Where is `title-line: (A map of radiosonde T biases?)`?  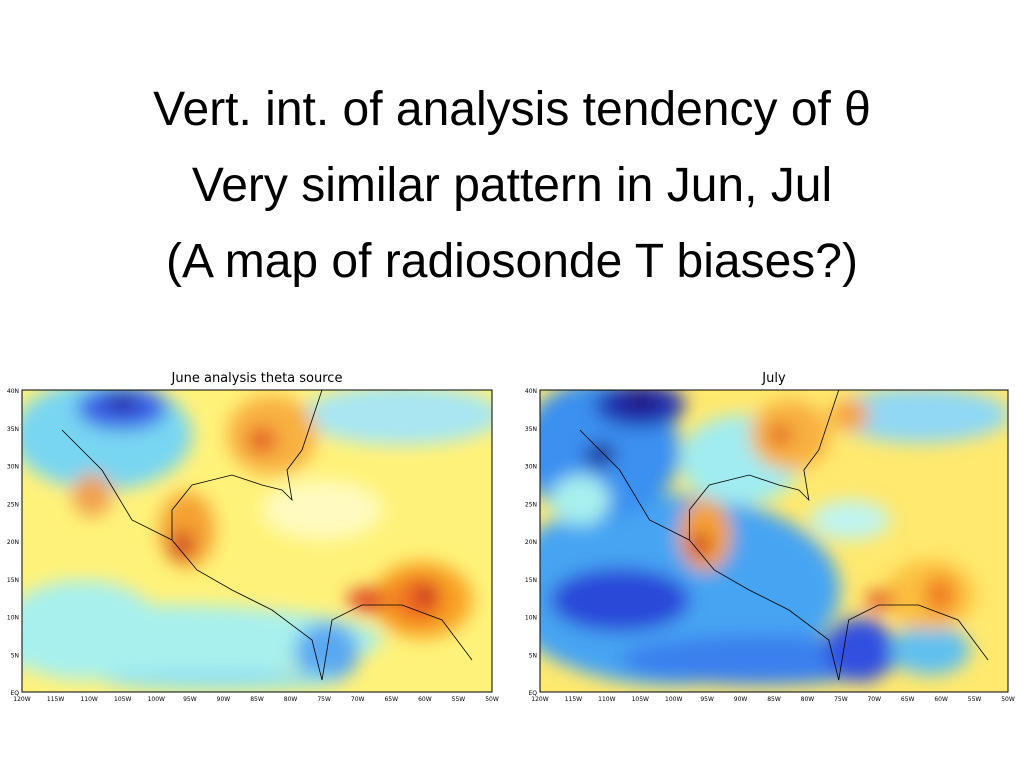 title-line: (A map of radiosonde T biases?) is located at coordinates (512, 261).